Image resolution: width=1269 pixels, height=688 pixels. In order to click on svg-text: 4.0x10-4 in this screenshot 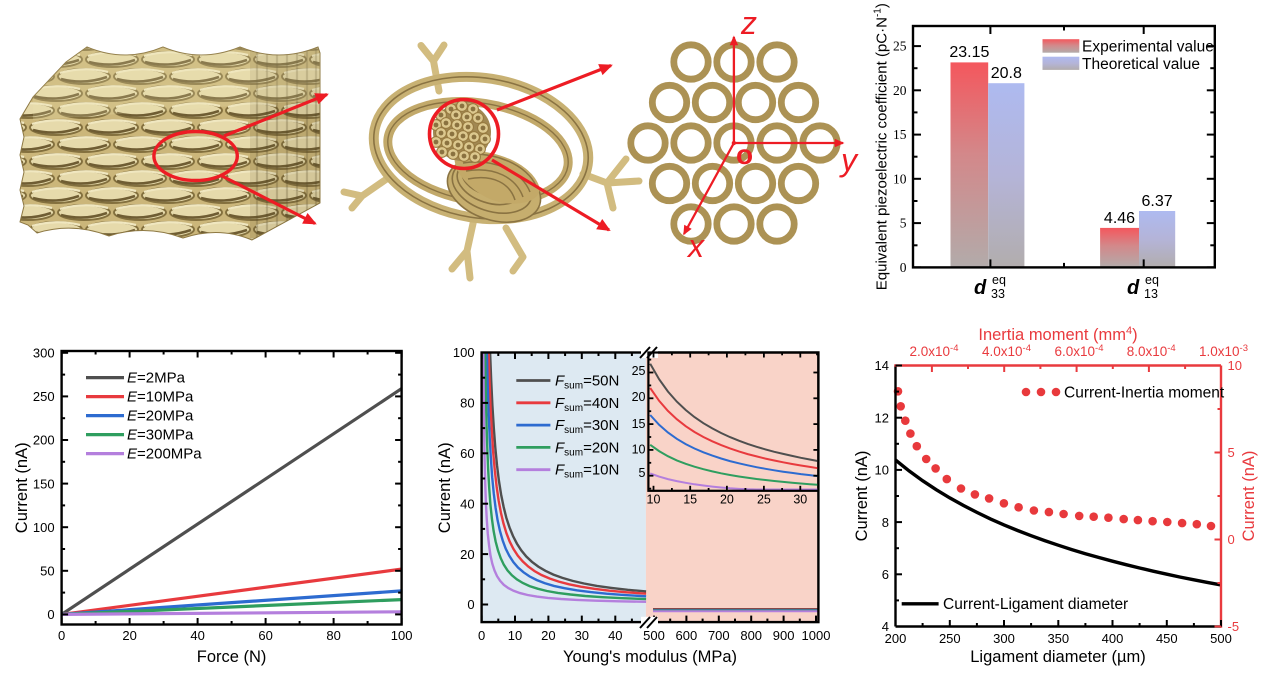, I will do `click(1006, 351)`.